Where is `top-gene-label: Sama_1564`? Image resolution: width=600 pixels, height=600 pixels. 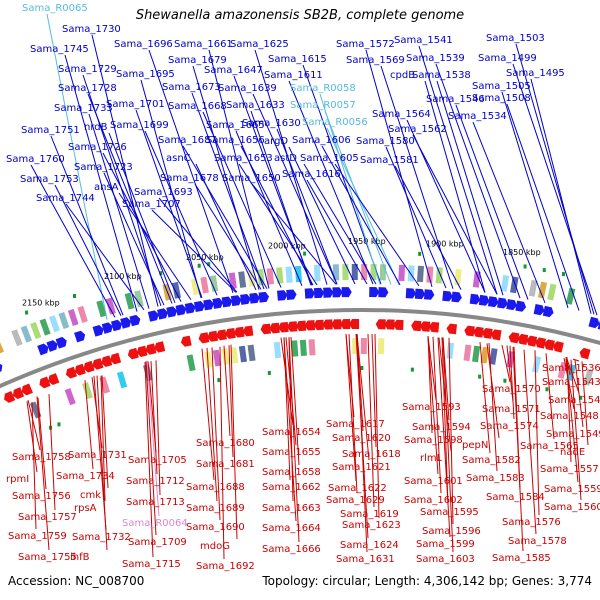
top-gene-label: Sama_1564 is located at coordinates (401, 114).